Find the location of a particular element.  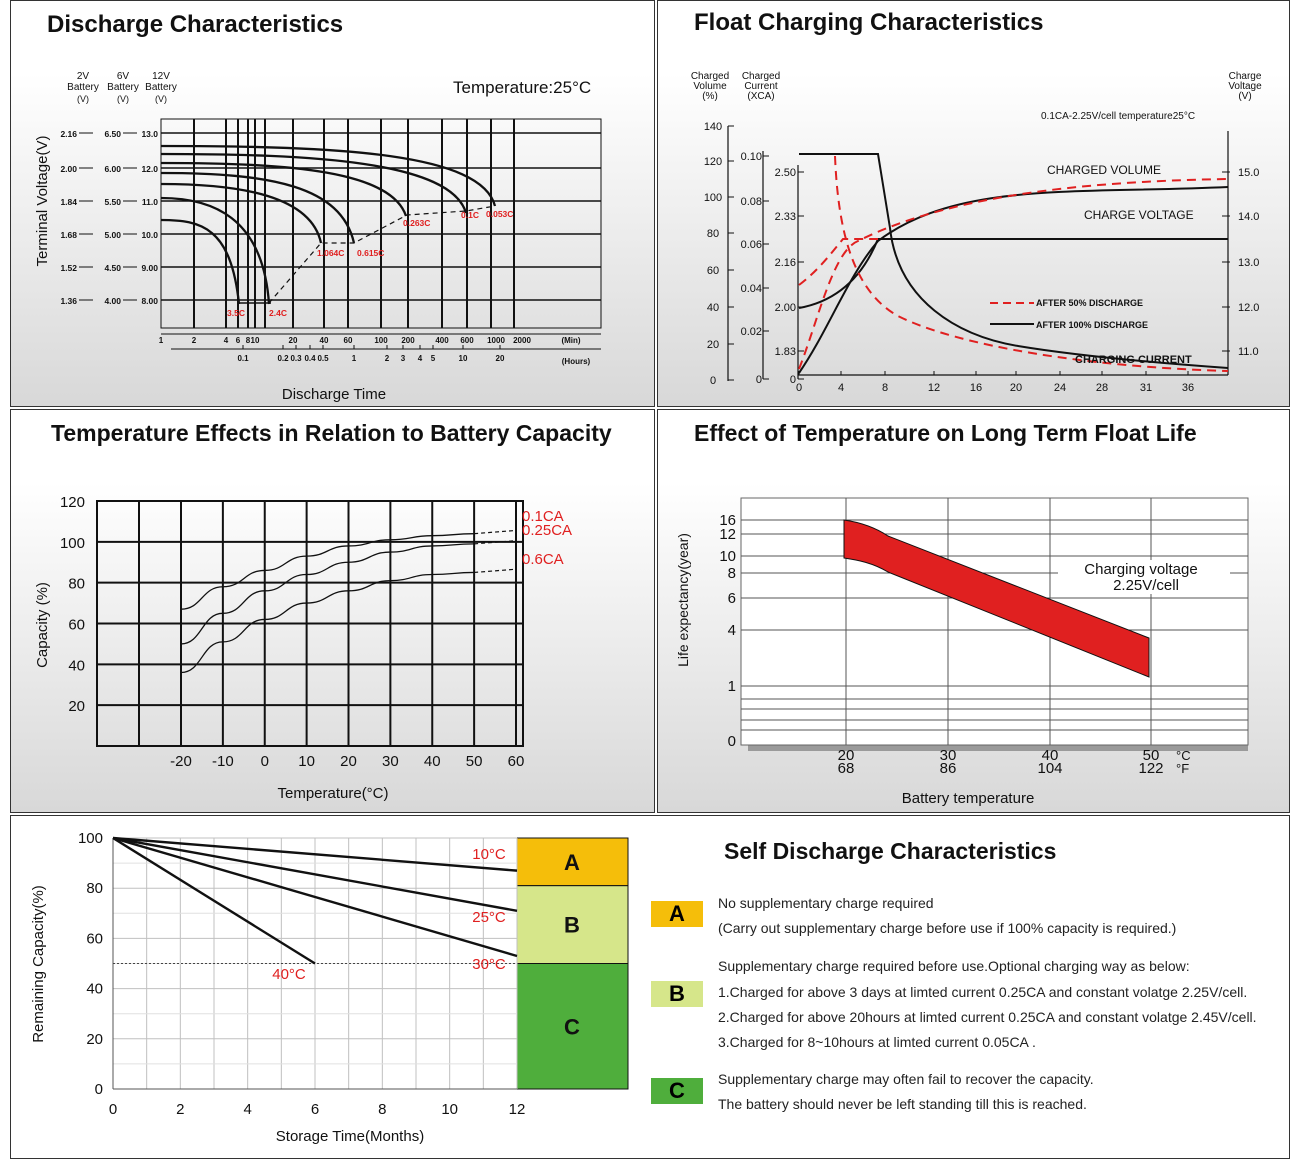

x-tick-min: 4 is located at coordinates (226, 340).